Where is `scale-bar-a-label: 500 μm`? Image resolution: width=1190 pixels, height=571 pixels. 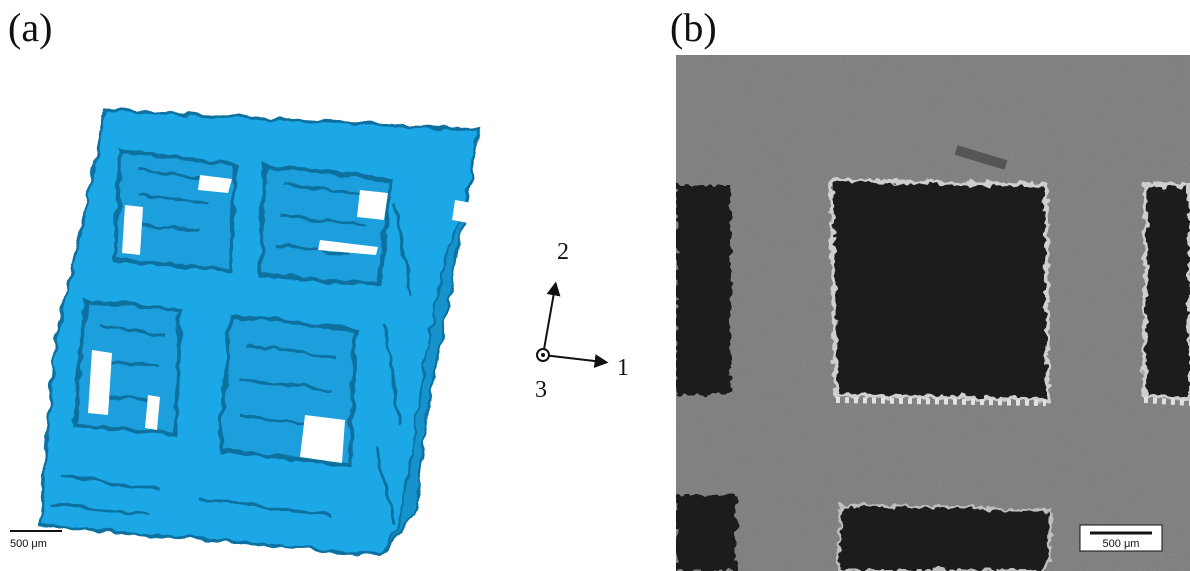
scale-bar-a-label: 500 μm is located at coordinates (28, 544).